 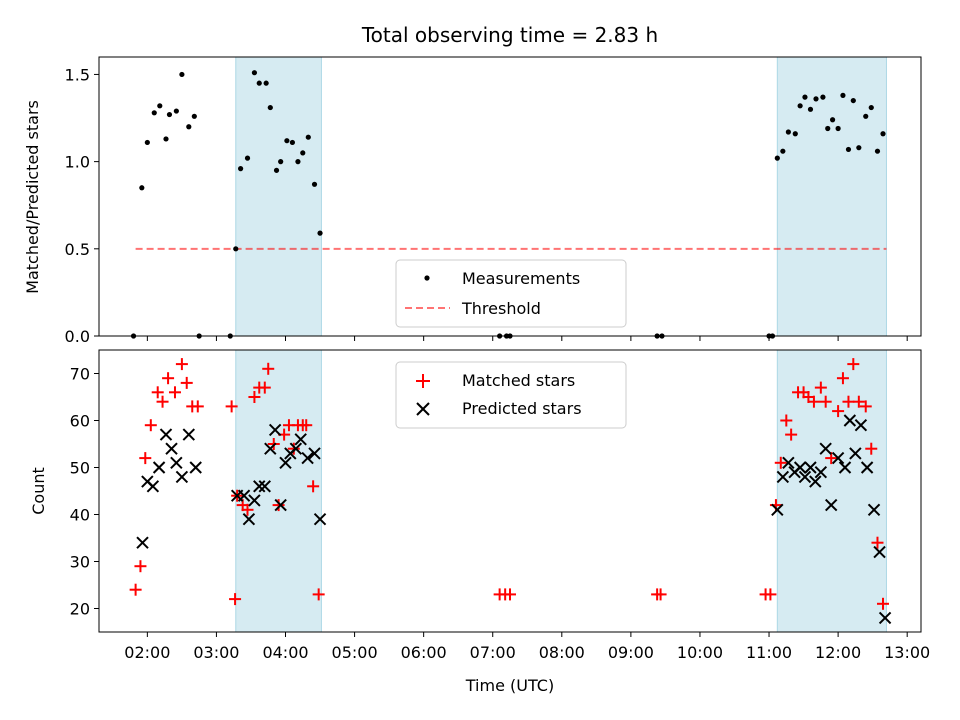 I want to click on legend-matched-label: Matched stars, so click(x=518, y=380).